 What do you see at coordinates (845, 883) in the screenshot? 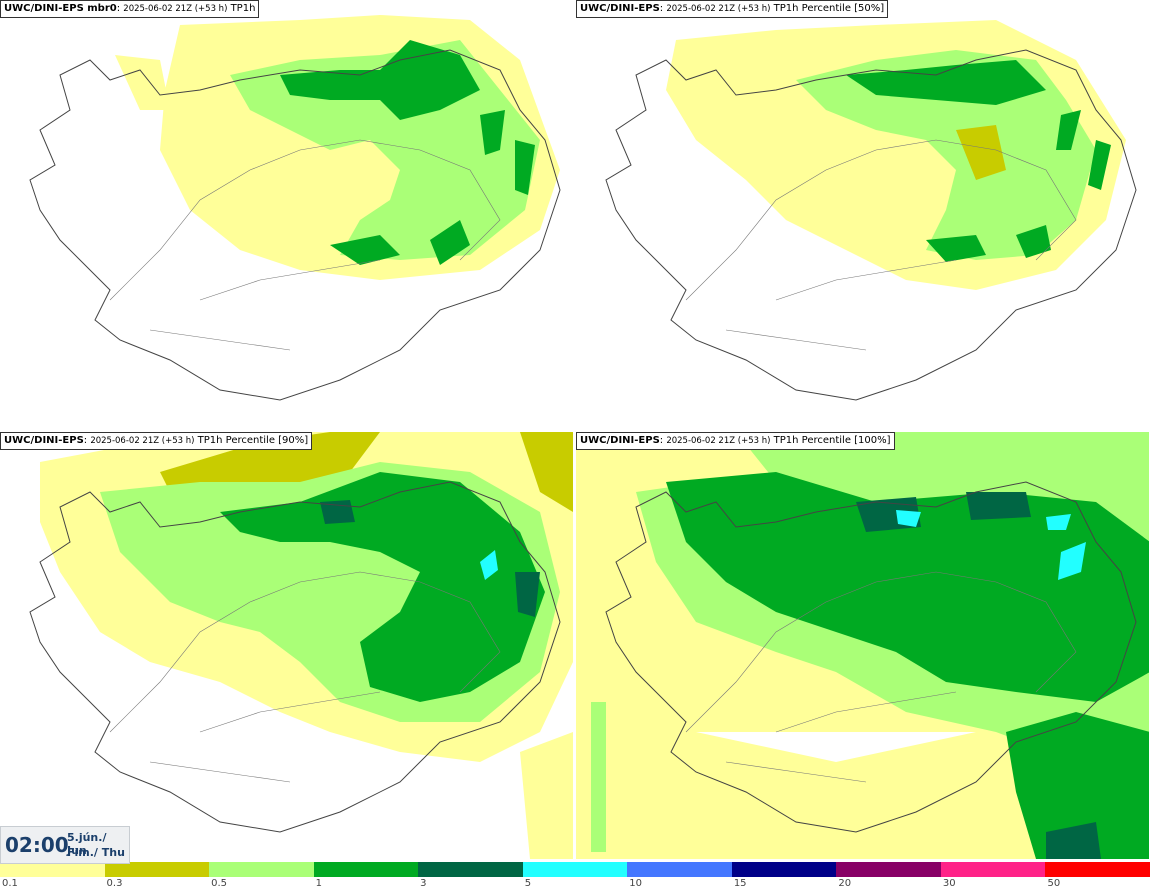
I see `legend-tick-label: 20` at bounding box center [845, 883].